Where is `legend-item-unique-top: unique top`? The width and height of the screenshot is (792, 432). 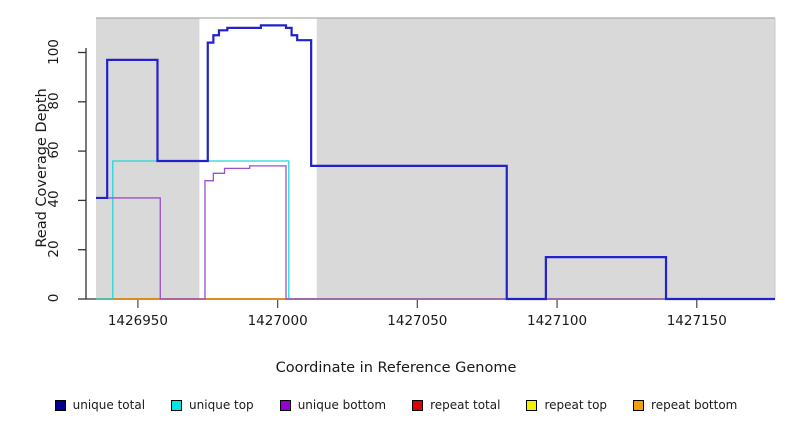 legend-item-unique-top: unique top is located at coordinates (212, 405).